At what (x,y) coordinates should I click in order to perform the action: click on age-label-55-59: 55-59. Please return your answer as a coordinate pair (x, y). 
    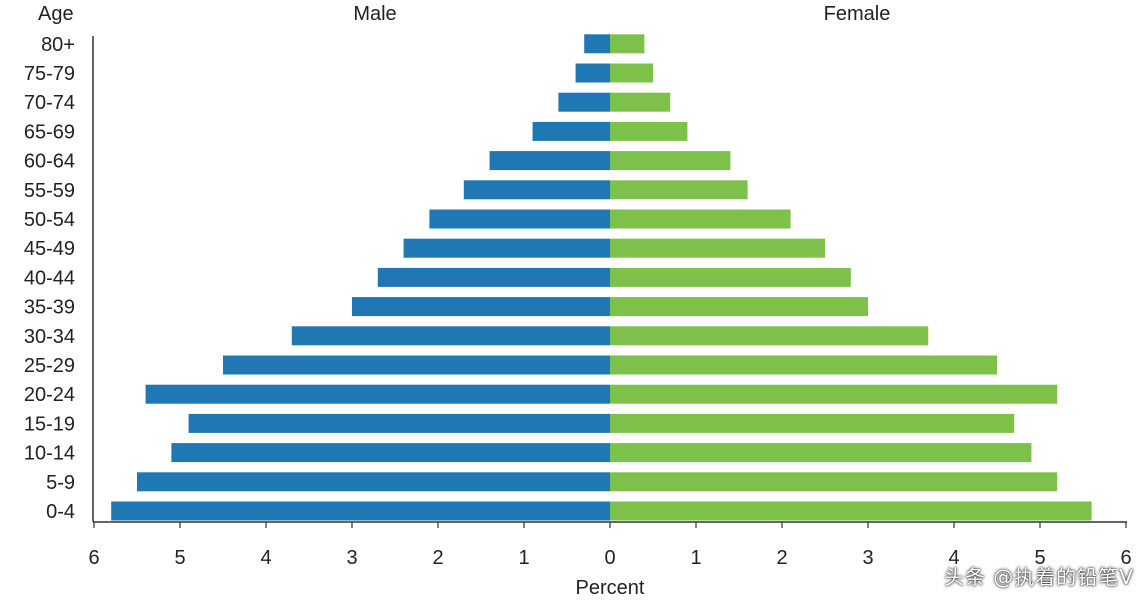
    Looking at the image, I should click on (49, 191).